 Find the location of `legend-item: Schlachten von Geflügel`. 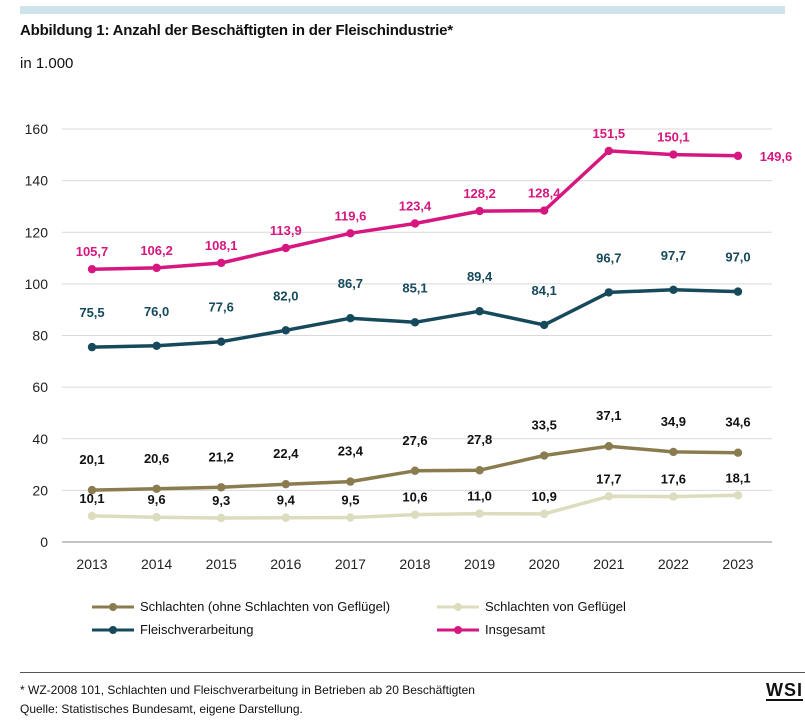

legend-item: Schlachten von Geflügel is located at coordinates (530, 606).